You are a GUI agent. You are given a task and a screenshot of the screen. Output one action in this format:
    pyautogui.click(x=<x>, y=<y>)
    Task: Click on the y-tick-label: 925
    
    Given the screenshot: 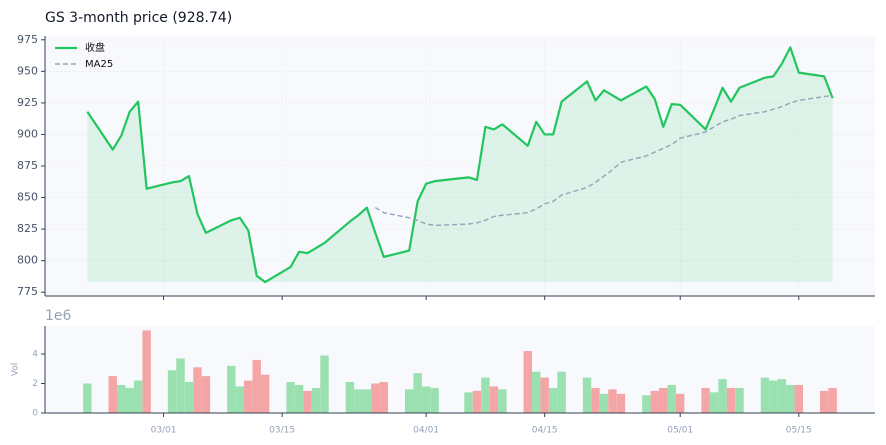 What is the action you would take?
    pyautogui.click(x=27, y=102)
    